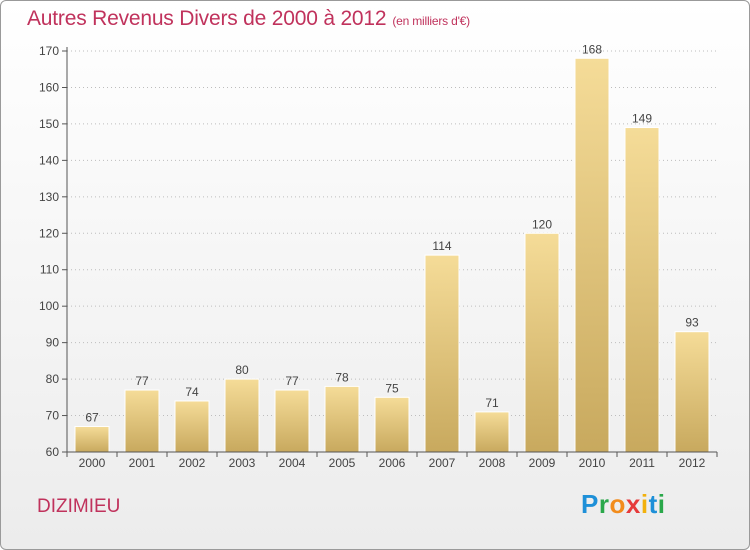 The width and height of the screenshot is (750, 550). I want to click on x-tick-label: 2000, so click(92, 463).